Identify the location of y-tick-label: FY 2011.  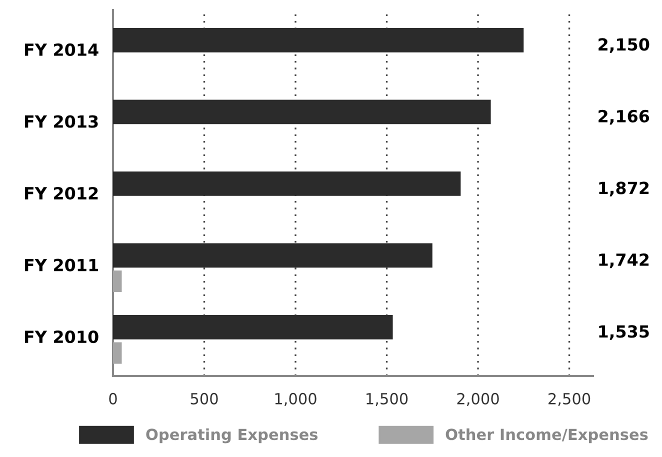
(61, 265).